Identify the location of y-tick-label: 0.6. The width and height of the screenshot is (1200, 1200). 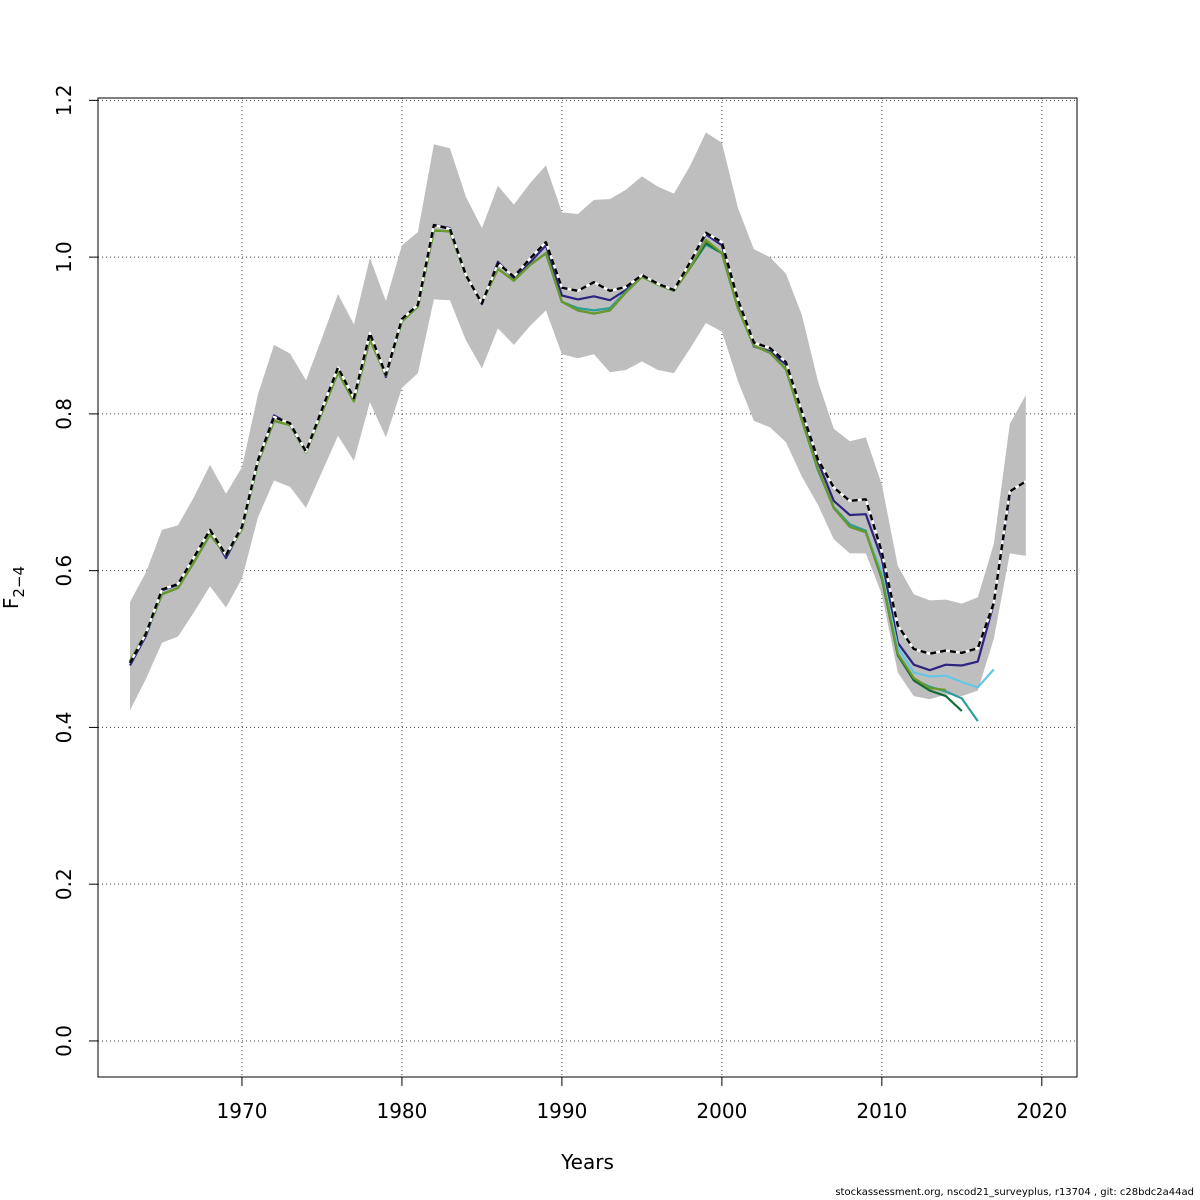
(64, 571).